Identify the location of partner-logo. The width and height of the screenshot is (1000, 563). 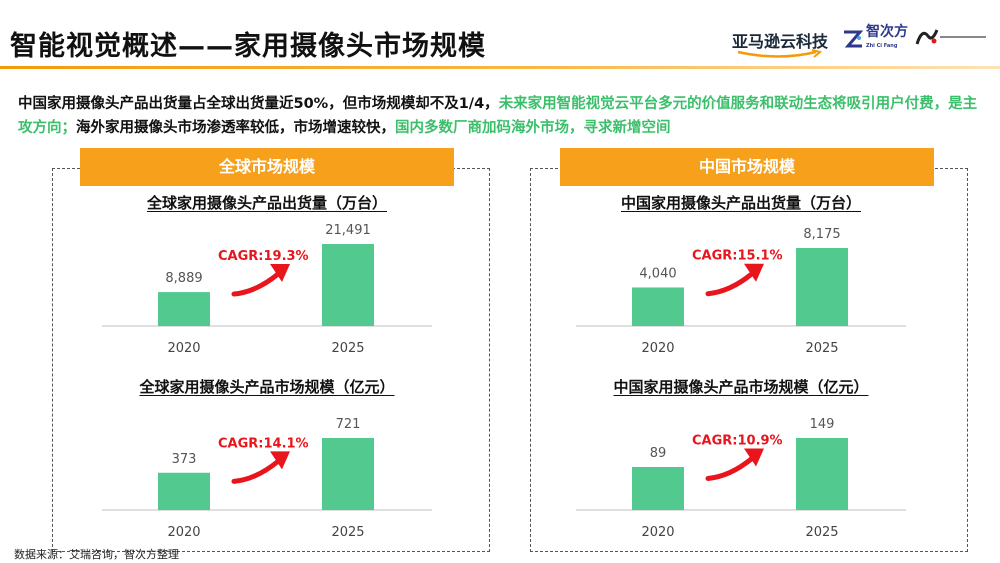
(952, 37).